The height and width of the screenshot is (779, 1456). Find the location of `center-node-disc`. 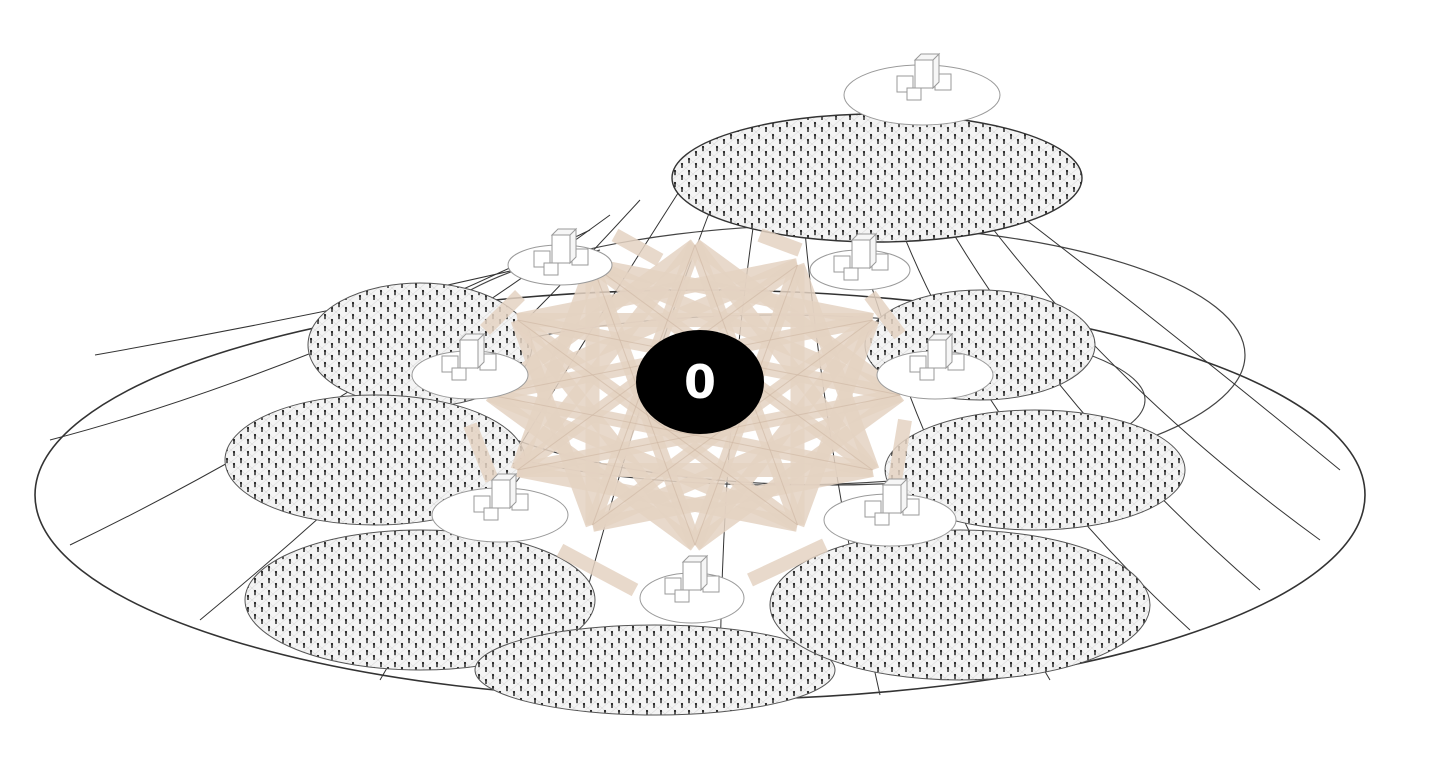

center-node-disc is located at coordinates (700, 382).